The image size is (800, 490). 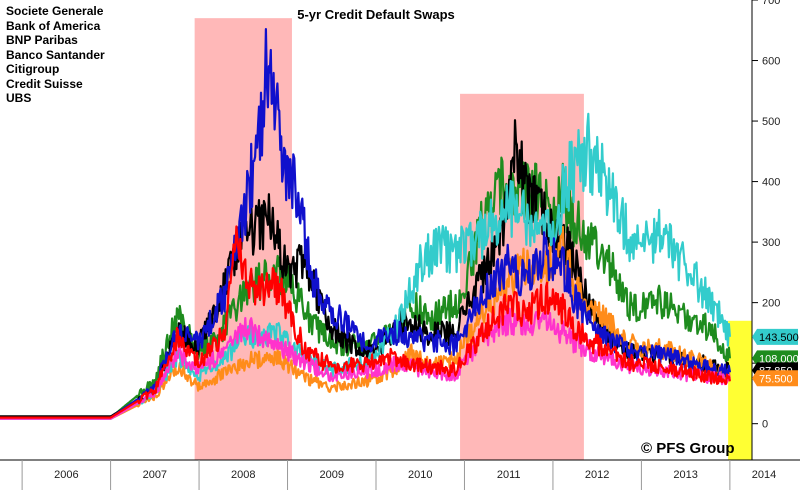 I want to click on legend-item-ubs: UBS, so click(x=19, y=98).